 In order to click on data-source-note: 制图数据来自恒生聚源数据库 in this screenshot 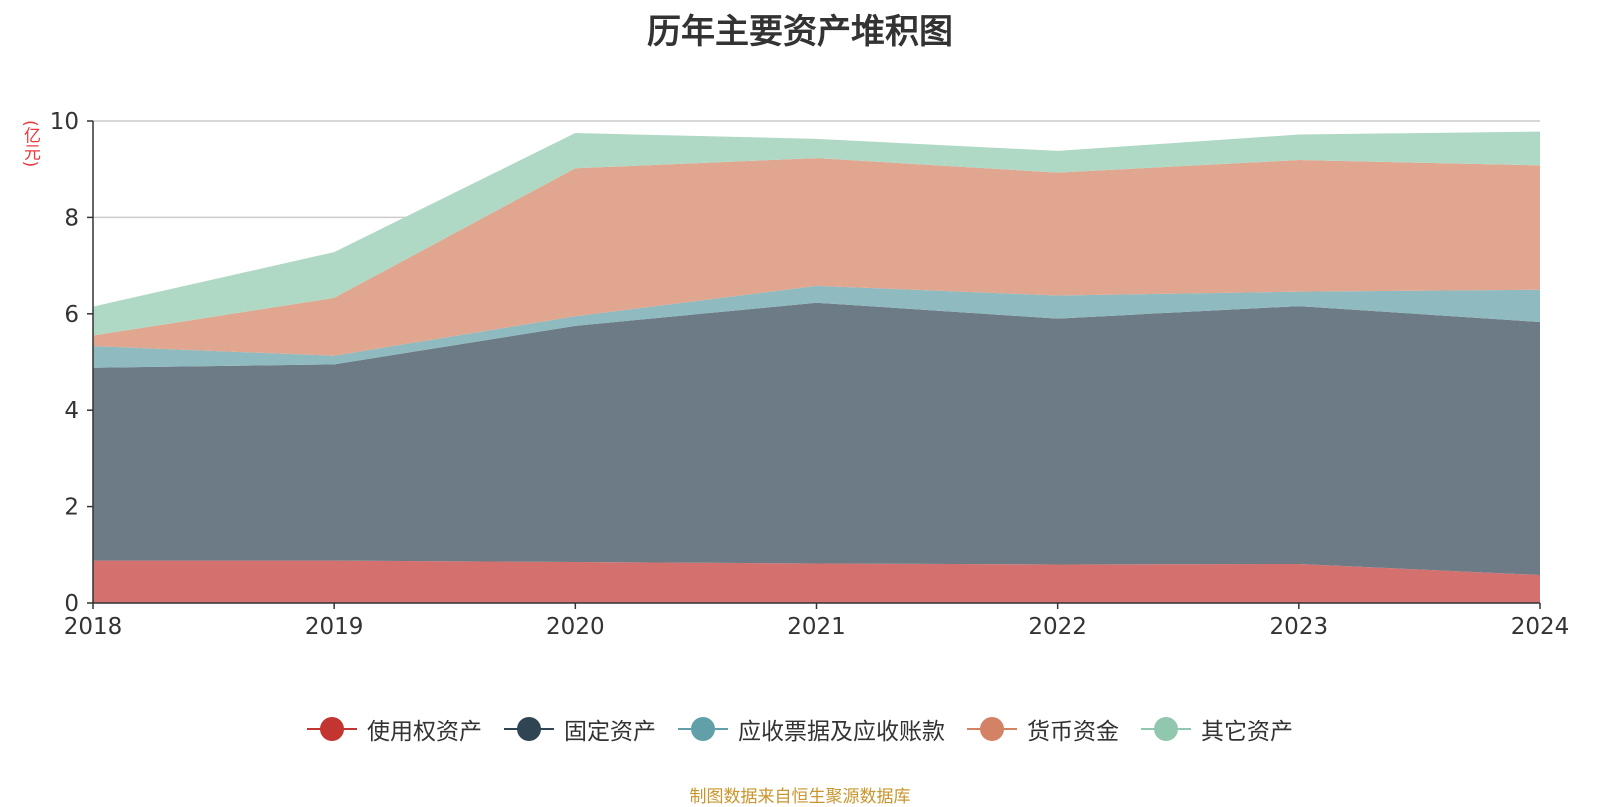, I will do `click(800, 797)`.